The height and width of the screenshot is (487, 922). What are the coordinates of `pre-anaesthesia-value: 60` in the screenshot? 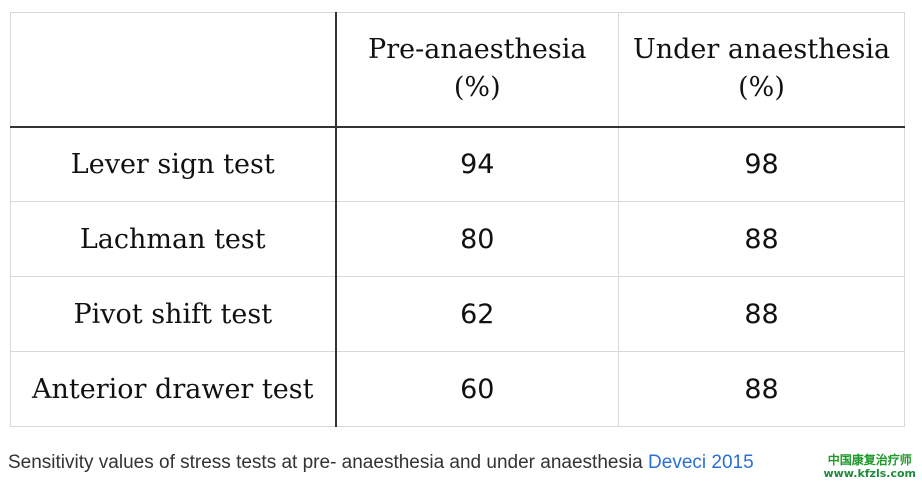 It's located at (477, 389).